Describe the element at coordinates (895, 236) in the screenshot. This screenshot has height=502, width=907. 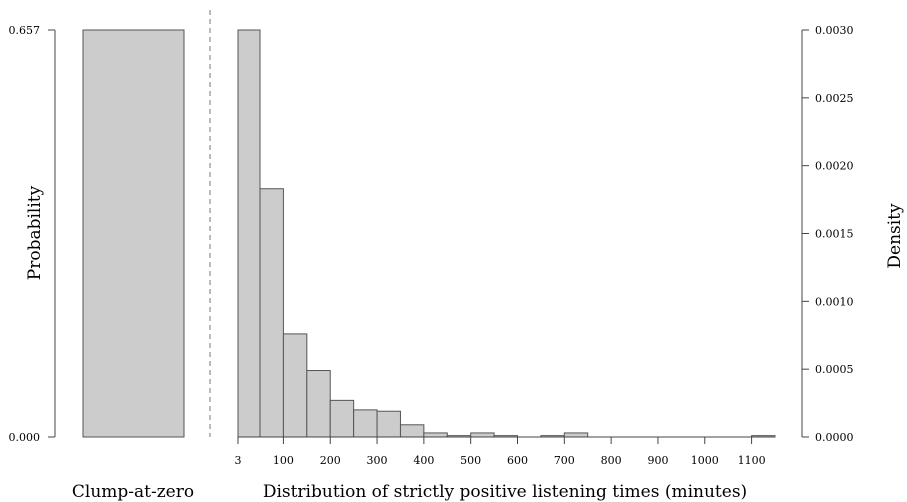
I see `right-y-axis-title: Density` at that location.